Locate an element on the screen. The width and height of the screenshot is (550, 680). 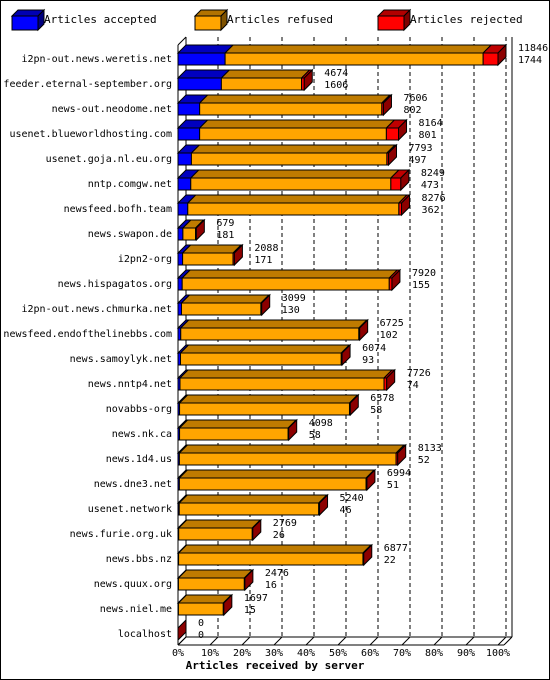
x-tick-label: 30% is located at coordinates (274, 653).